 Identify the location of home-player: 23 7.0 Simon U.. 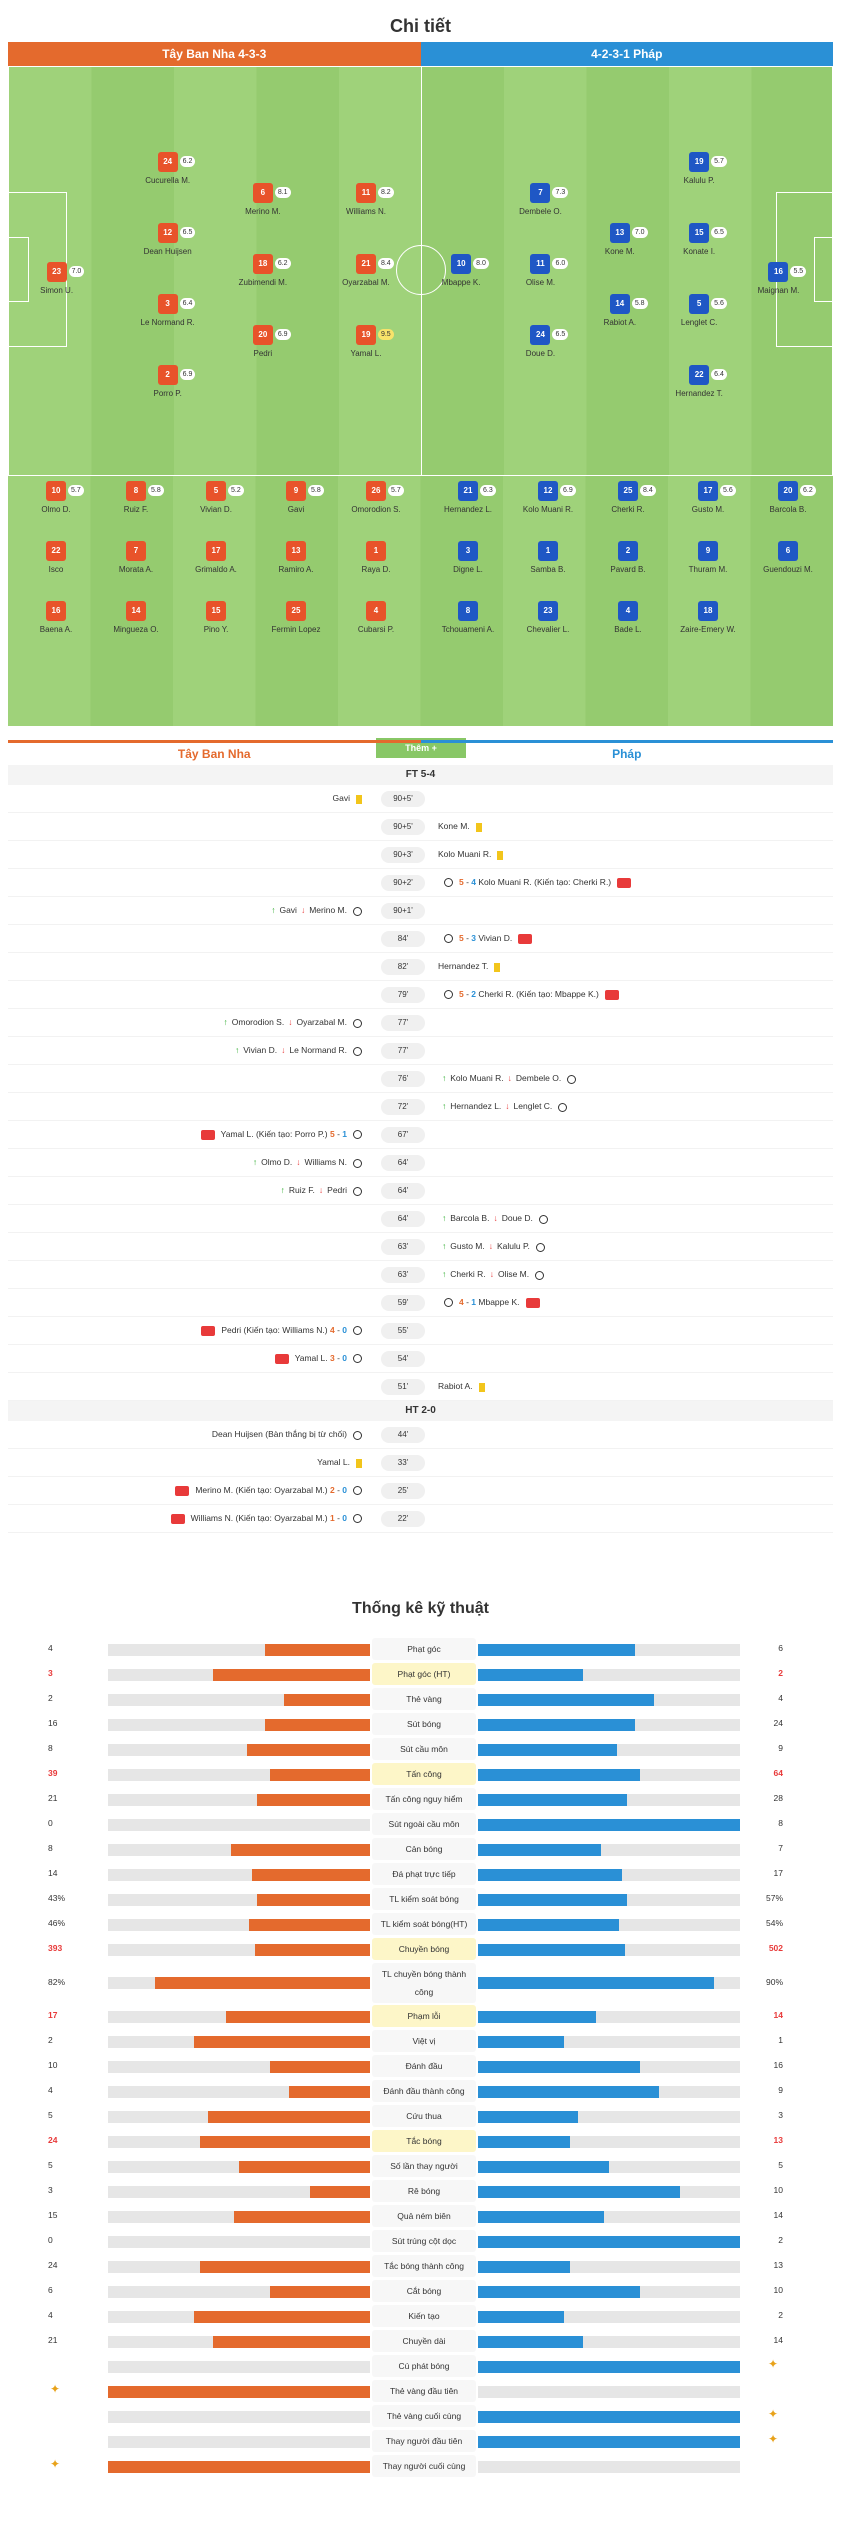
(57, 278).